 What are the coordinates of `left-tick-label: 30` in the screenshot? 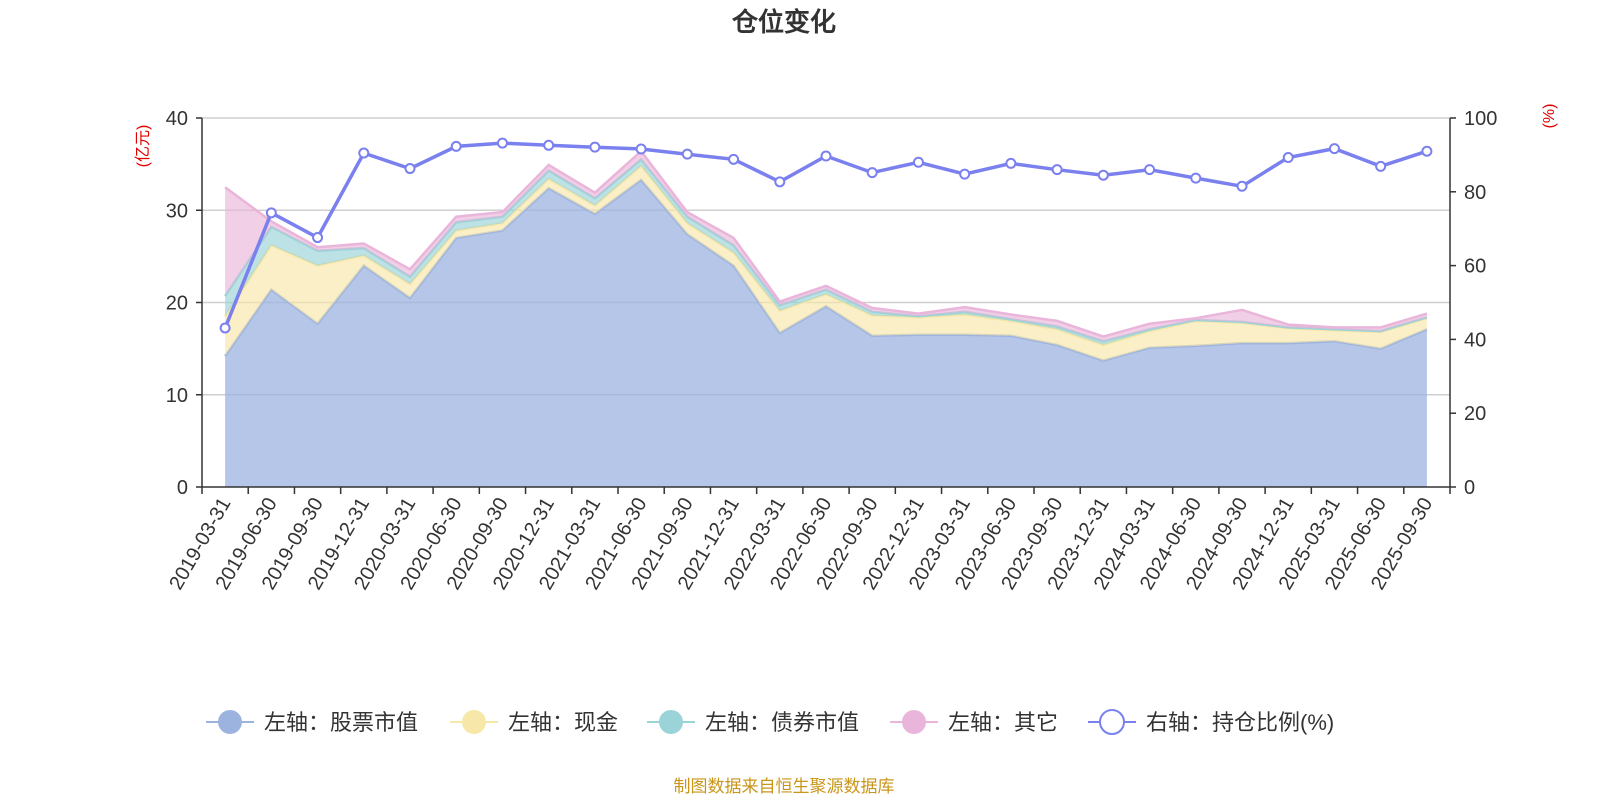 It's located at (177, 211).